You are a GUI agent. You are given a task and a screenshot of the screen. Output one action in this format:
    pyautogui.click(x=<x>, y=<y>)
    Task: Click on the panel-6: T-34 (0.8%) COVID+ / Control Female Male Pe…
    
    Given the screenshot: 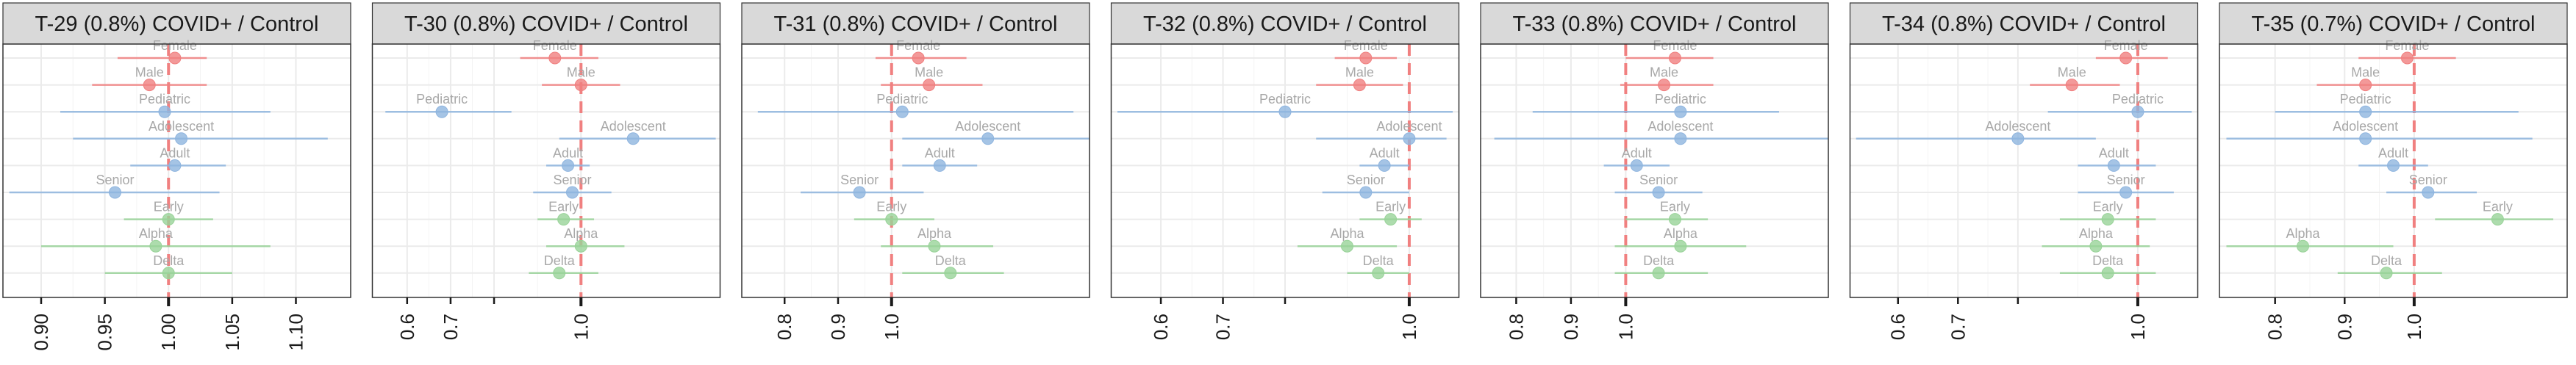 What is the action you would take?
    pyautogui.click(x=2024, y=171)
    